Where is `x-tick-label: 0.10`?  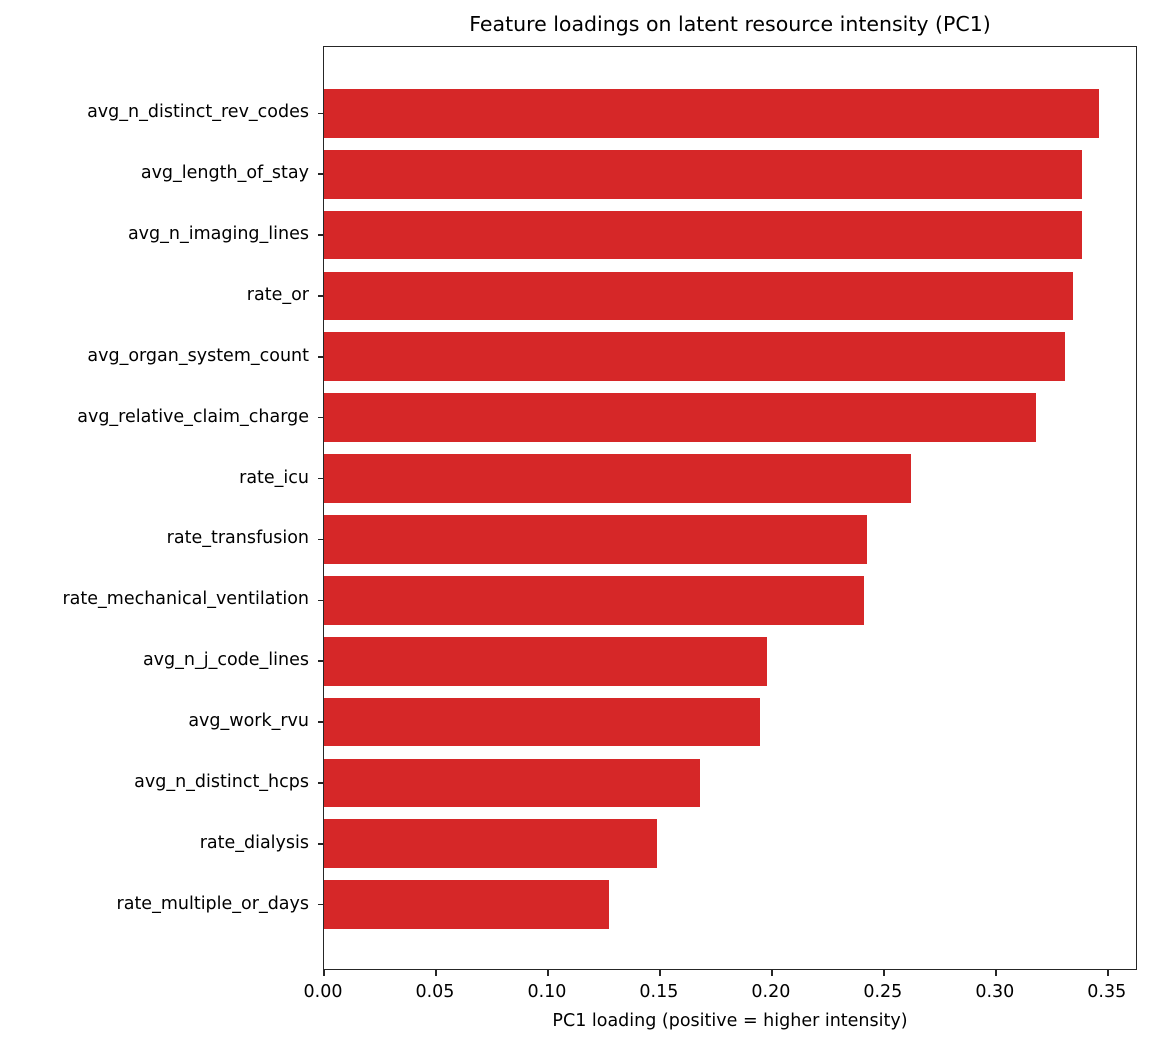
x-tick-label: 0.10 is located at coordinates (547, 992).